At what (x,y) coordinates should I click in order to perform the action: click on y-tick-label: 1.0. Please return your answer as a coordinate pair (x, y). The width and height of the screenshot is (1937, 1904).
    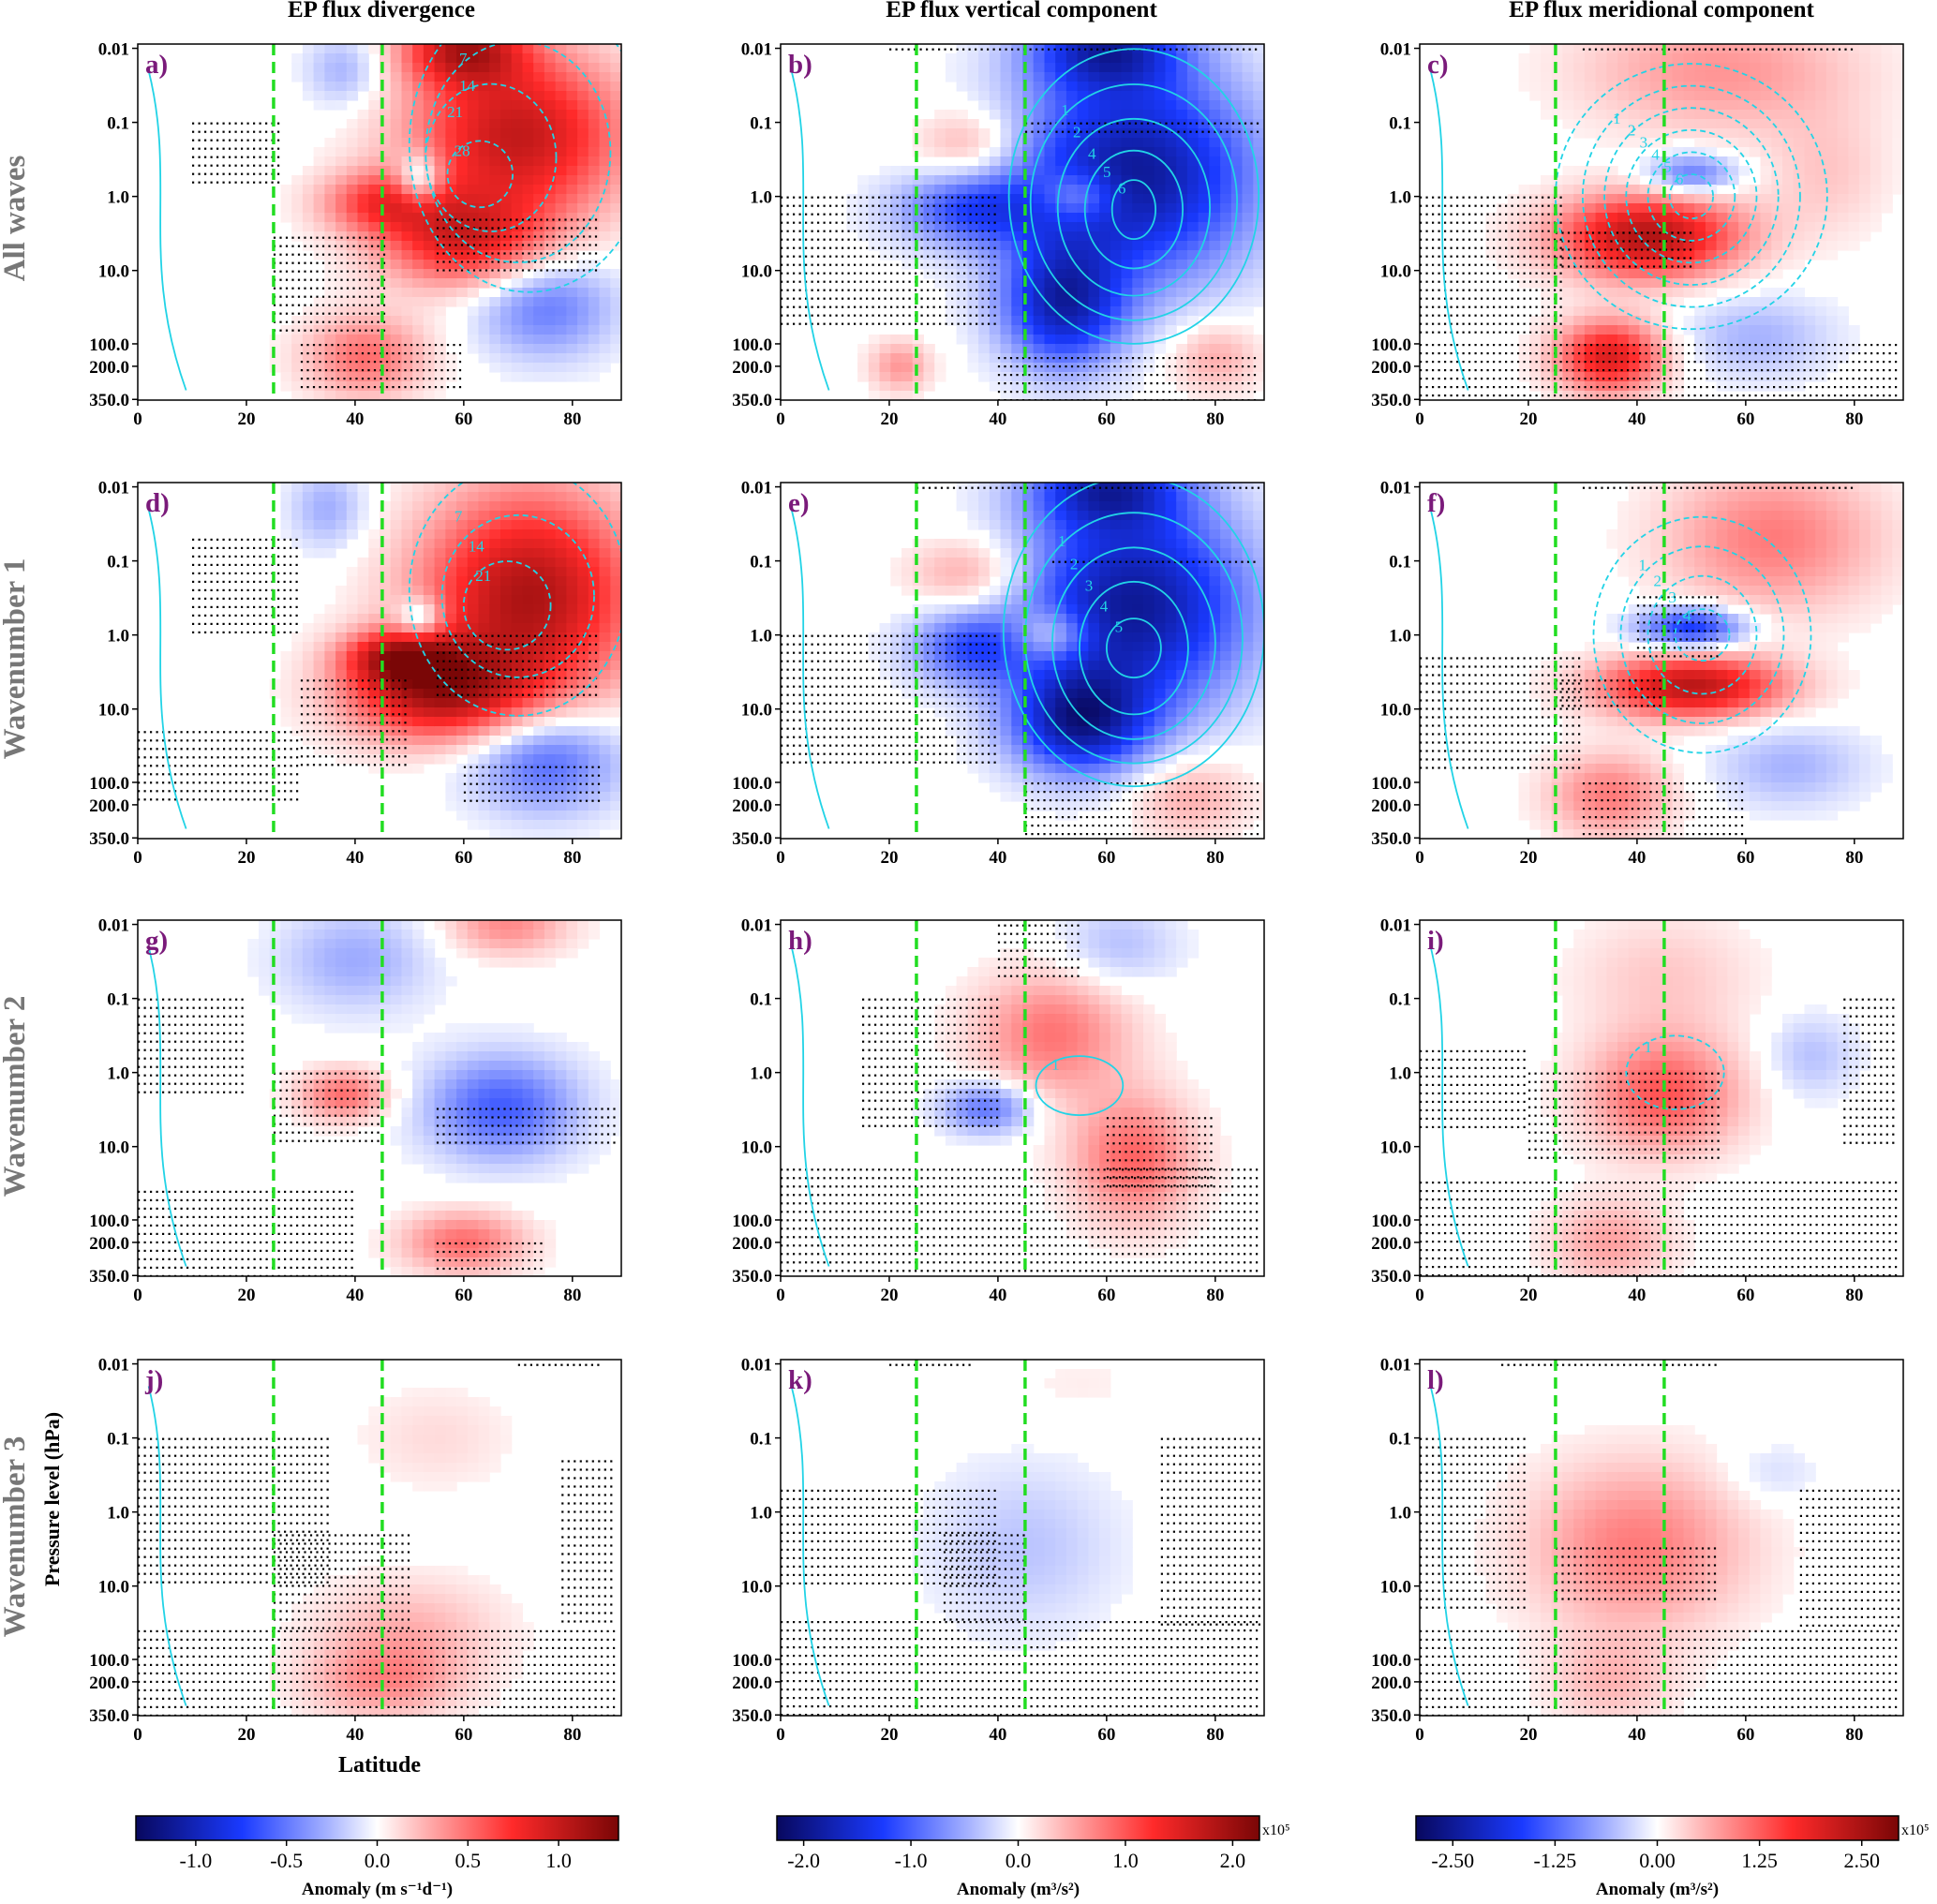
    Looking at the image, I should click on (761, 198).